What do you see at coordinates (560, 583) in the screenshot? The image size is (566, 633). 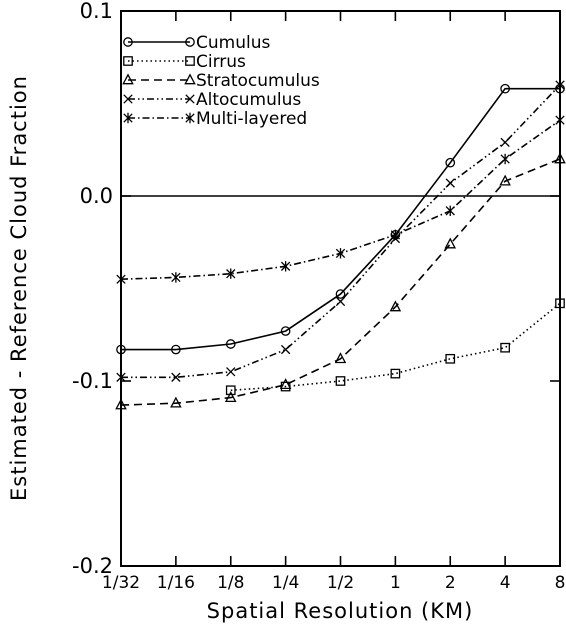 I see `x-tick-label: 8` at bounding box center [560, 583].